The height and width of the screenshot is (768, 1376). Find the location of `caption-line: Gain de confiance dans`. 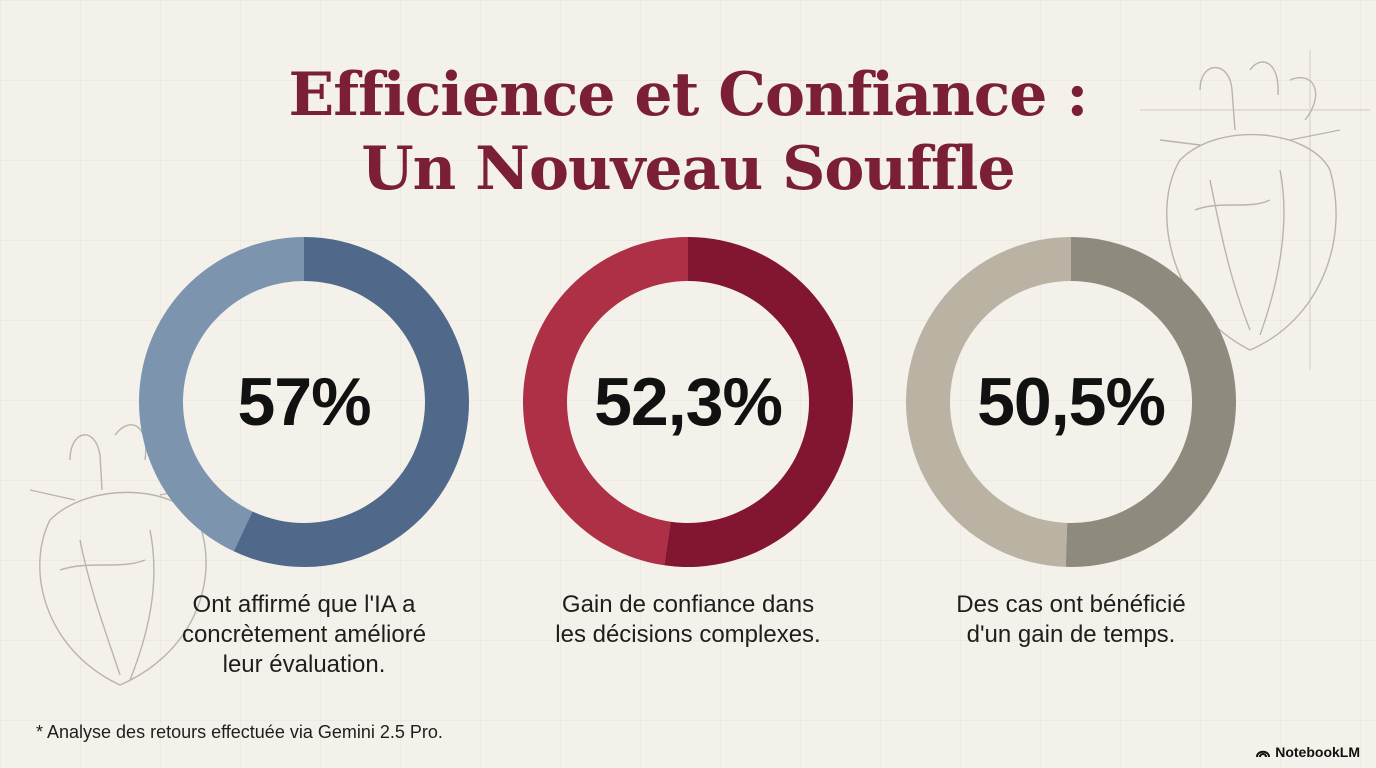

caption-line: Gain de confiance dans is located at coordinates (688, 604).